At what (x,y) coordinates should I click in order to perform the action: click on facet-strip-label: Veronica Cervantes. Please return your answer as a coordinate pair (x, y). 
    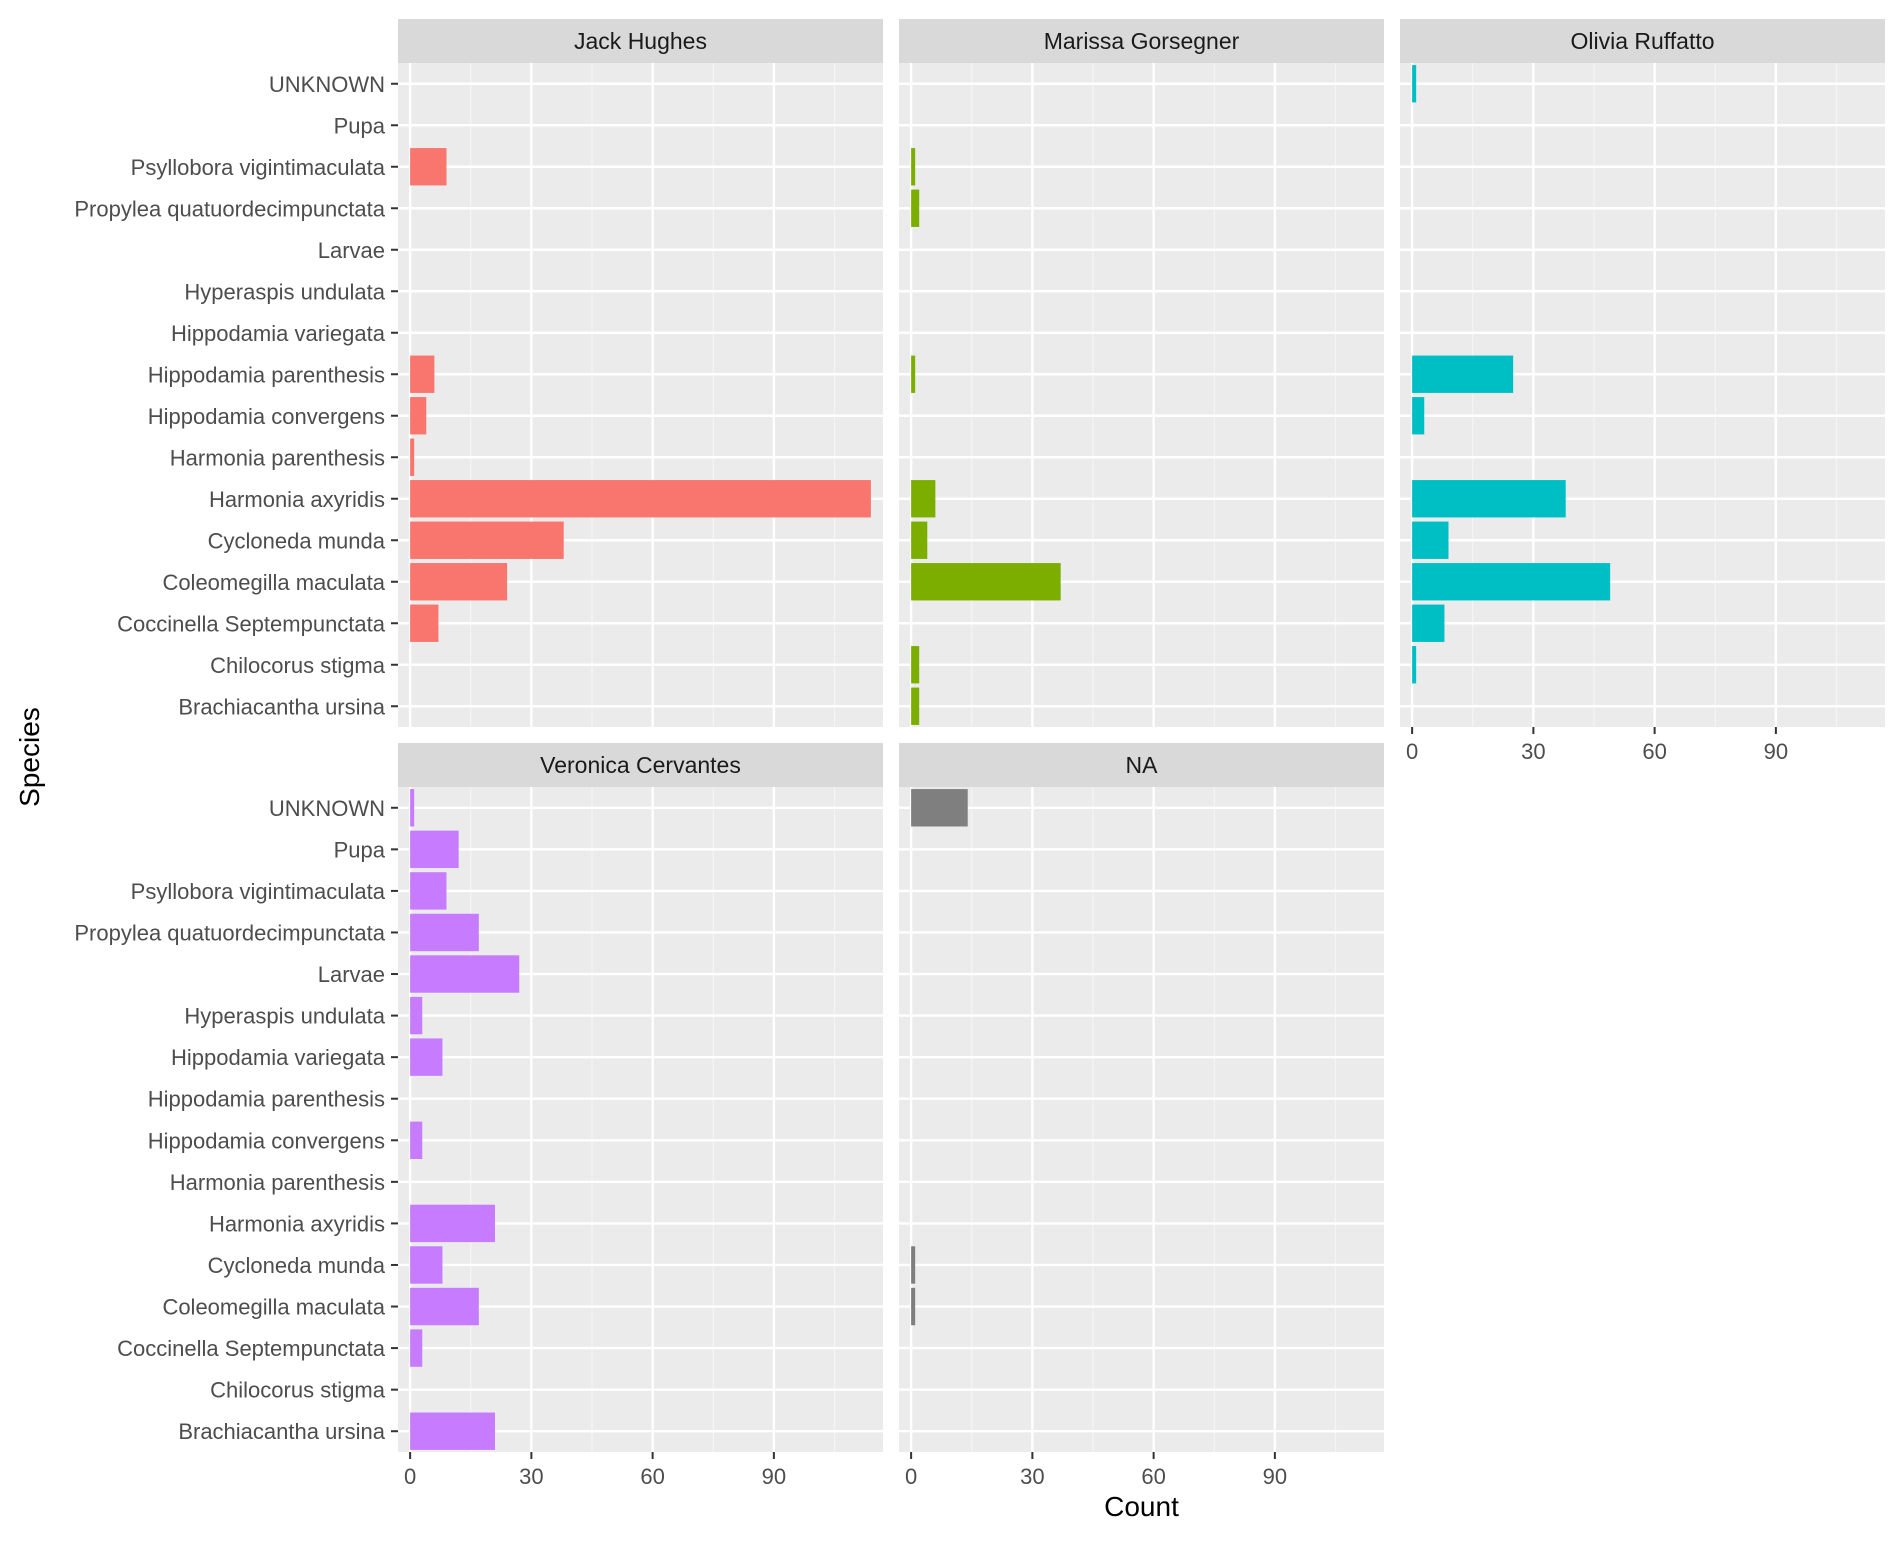
    Looking at the image, I should click on (640, 765).